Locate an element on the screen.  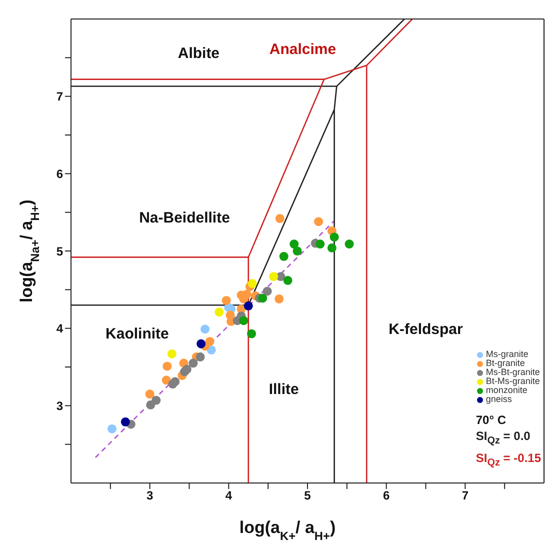
text: SI$_{Qz}$ = 0.0 is located at coordinates (504, 438).